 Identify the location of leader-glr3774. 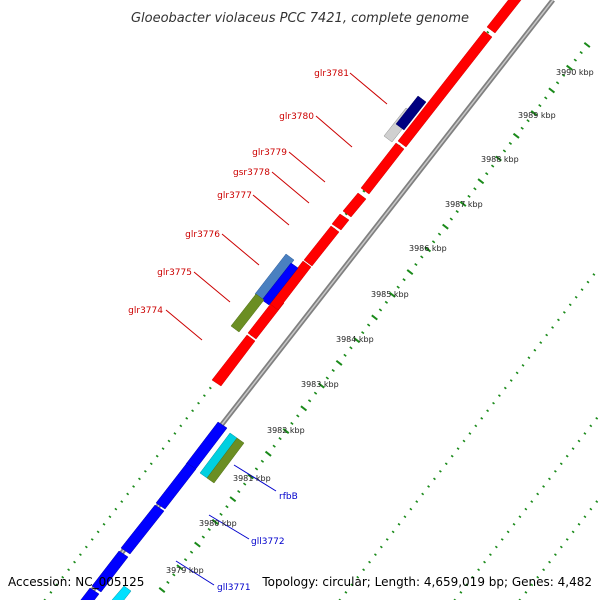
(184, 325).